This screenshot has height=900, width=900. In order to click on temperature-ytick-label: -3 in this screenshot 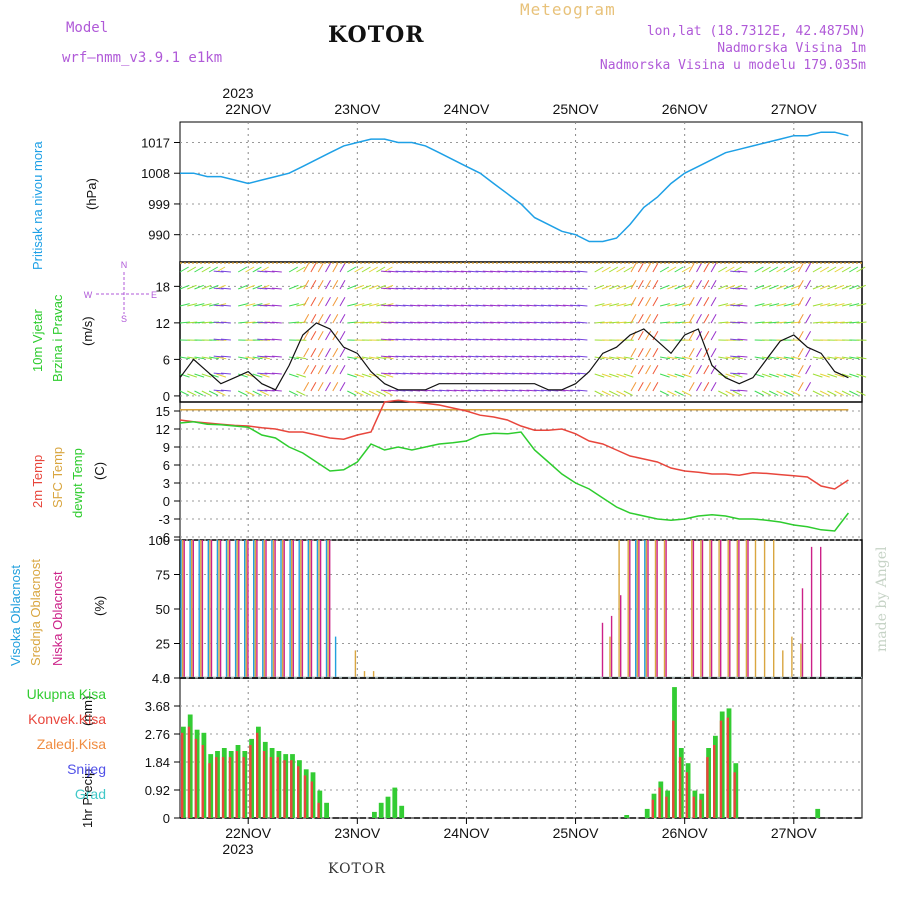, I will do `click(164, 519)`.